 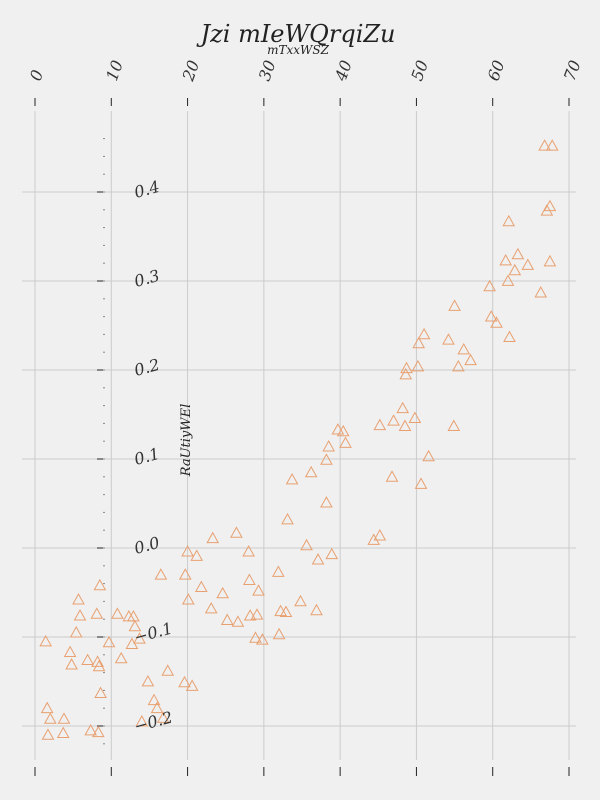 I want to click on y-axis-label: RaUtiyWEl, so click(x=186, y=441).